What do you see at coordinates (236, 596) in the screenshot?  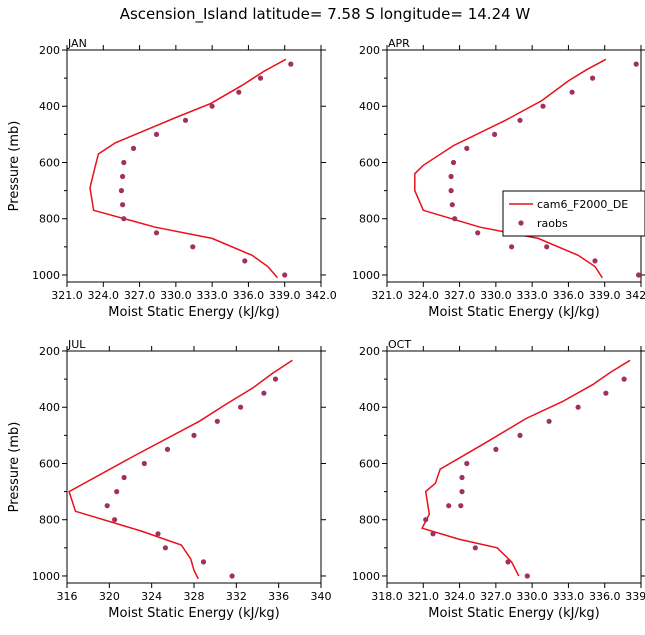 I see `x-tick-label: 332` at bounding box center [236, 596].